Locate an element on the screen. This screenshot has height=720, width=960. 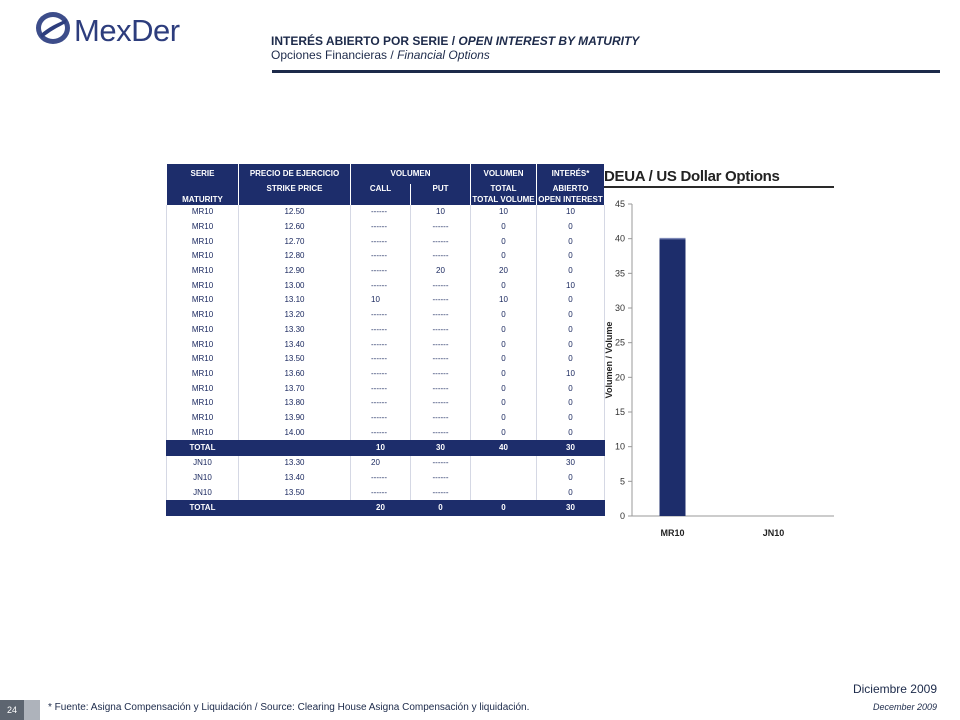
cell-strike: 13.80 is located at coordinates (294, 403).